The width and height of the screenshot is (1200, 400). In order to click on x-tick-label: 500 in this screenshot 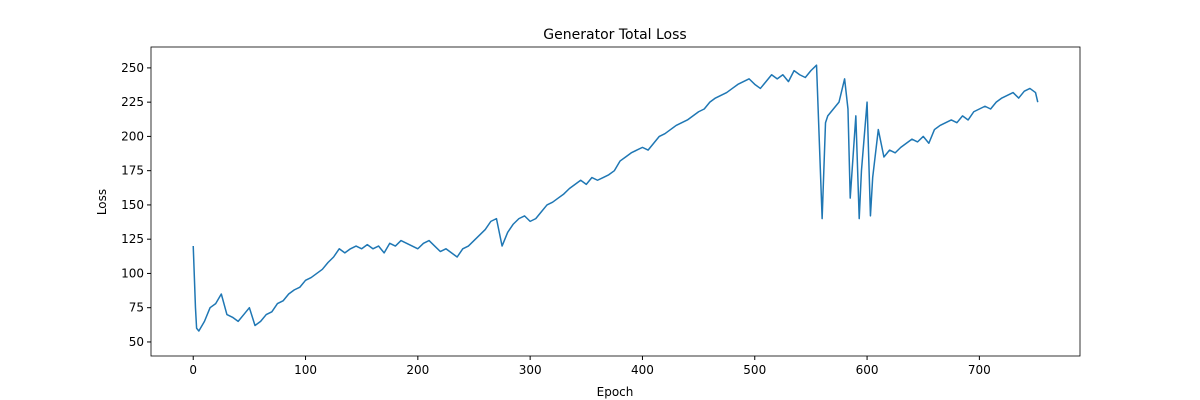, I will do `click(754, 370)`.